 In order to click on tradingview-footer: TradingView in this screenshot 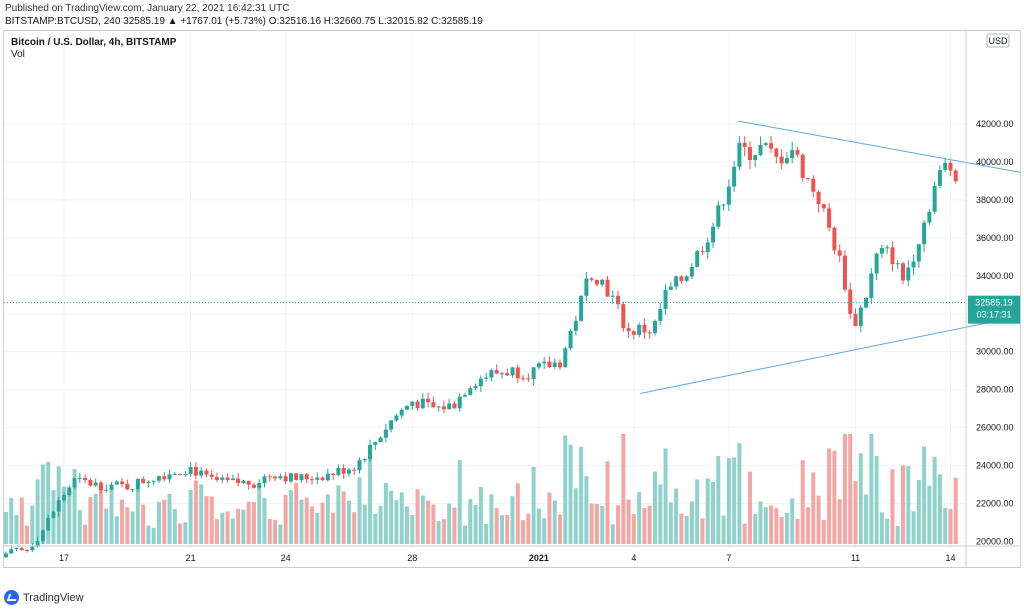, I will do `click(44, 597)`.